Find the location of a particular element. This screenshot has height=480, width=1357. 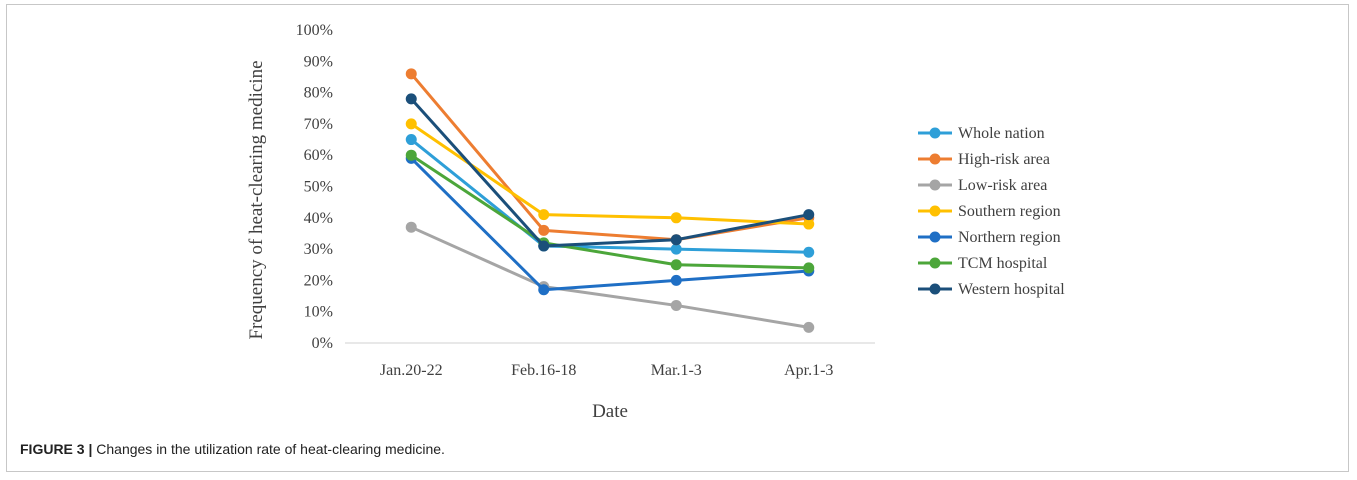

y-axis-ticks: 0% 10% 20% 30% 40% 50% 60% 70% 80% 90% 100% is located at coordinates (314, 187).